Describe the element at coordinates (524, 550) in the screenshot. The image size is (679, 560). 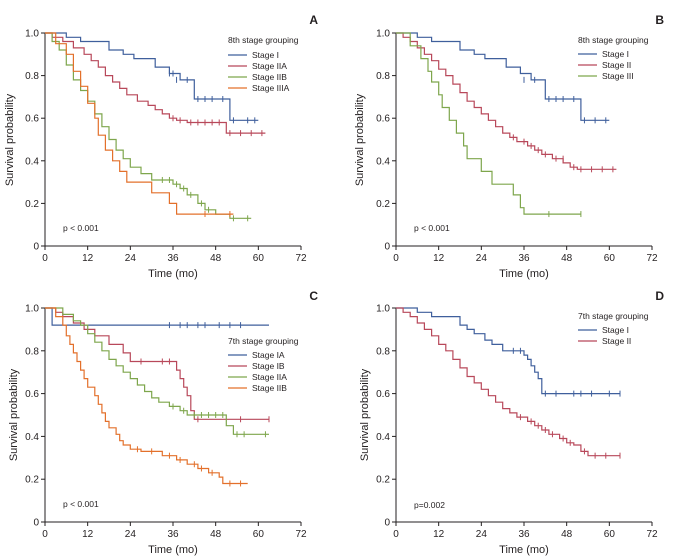
I see `panel-d-x-axis-title: Time (mo)` at that location.